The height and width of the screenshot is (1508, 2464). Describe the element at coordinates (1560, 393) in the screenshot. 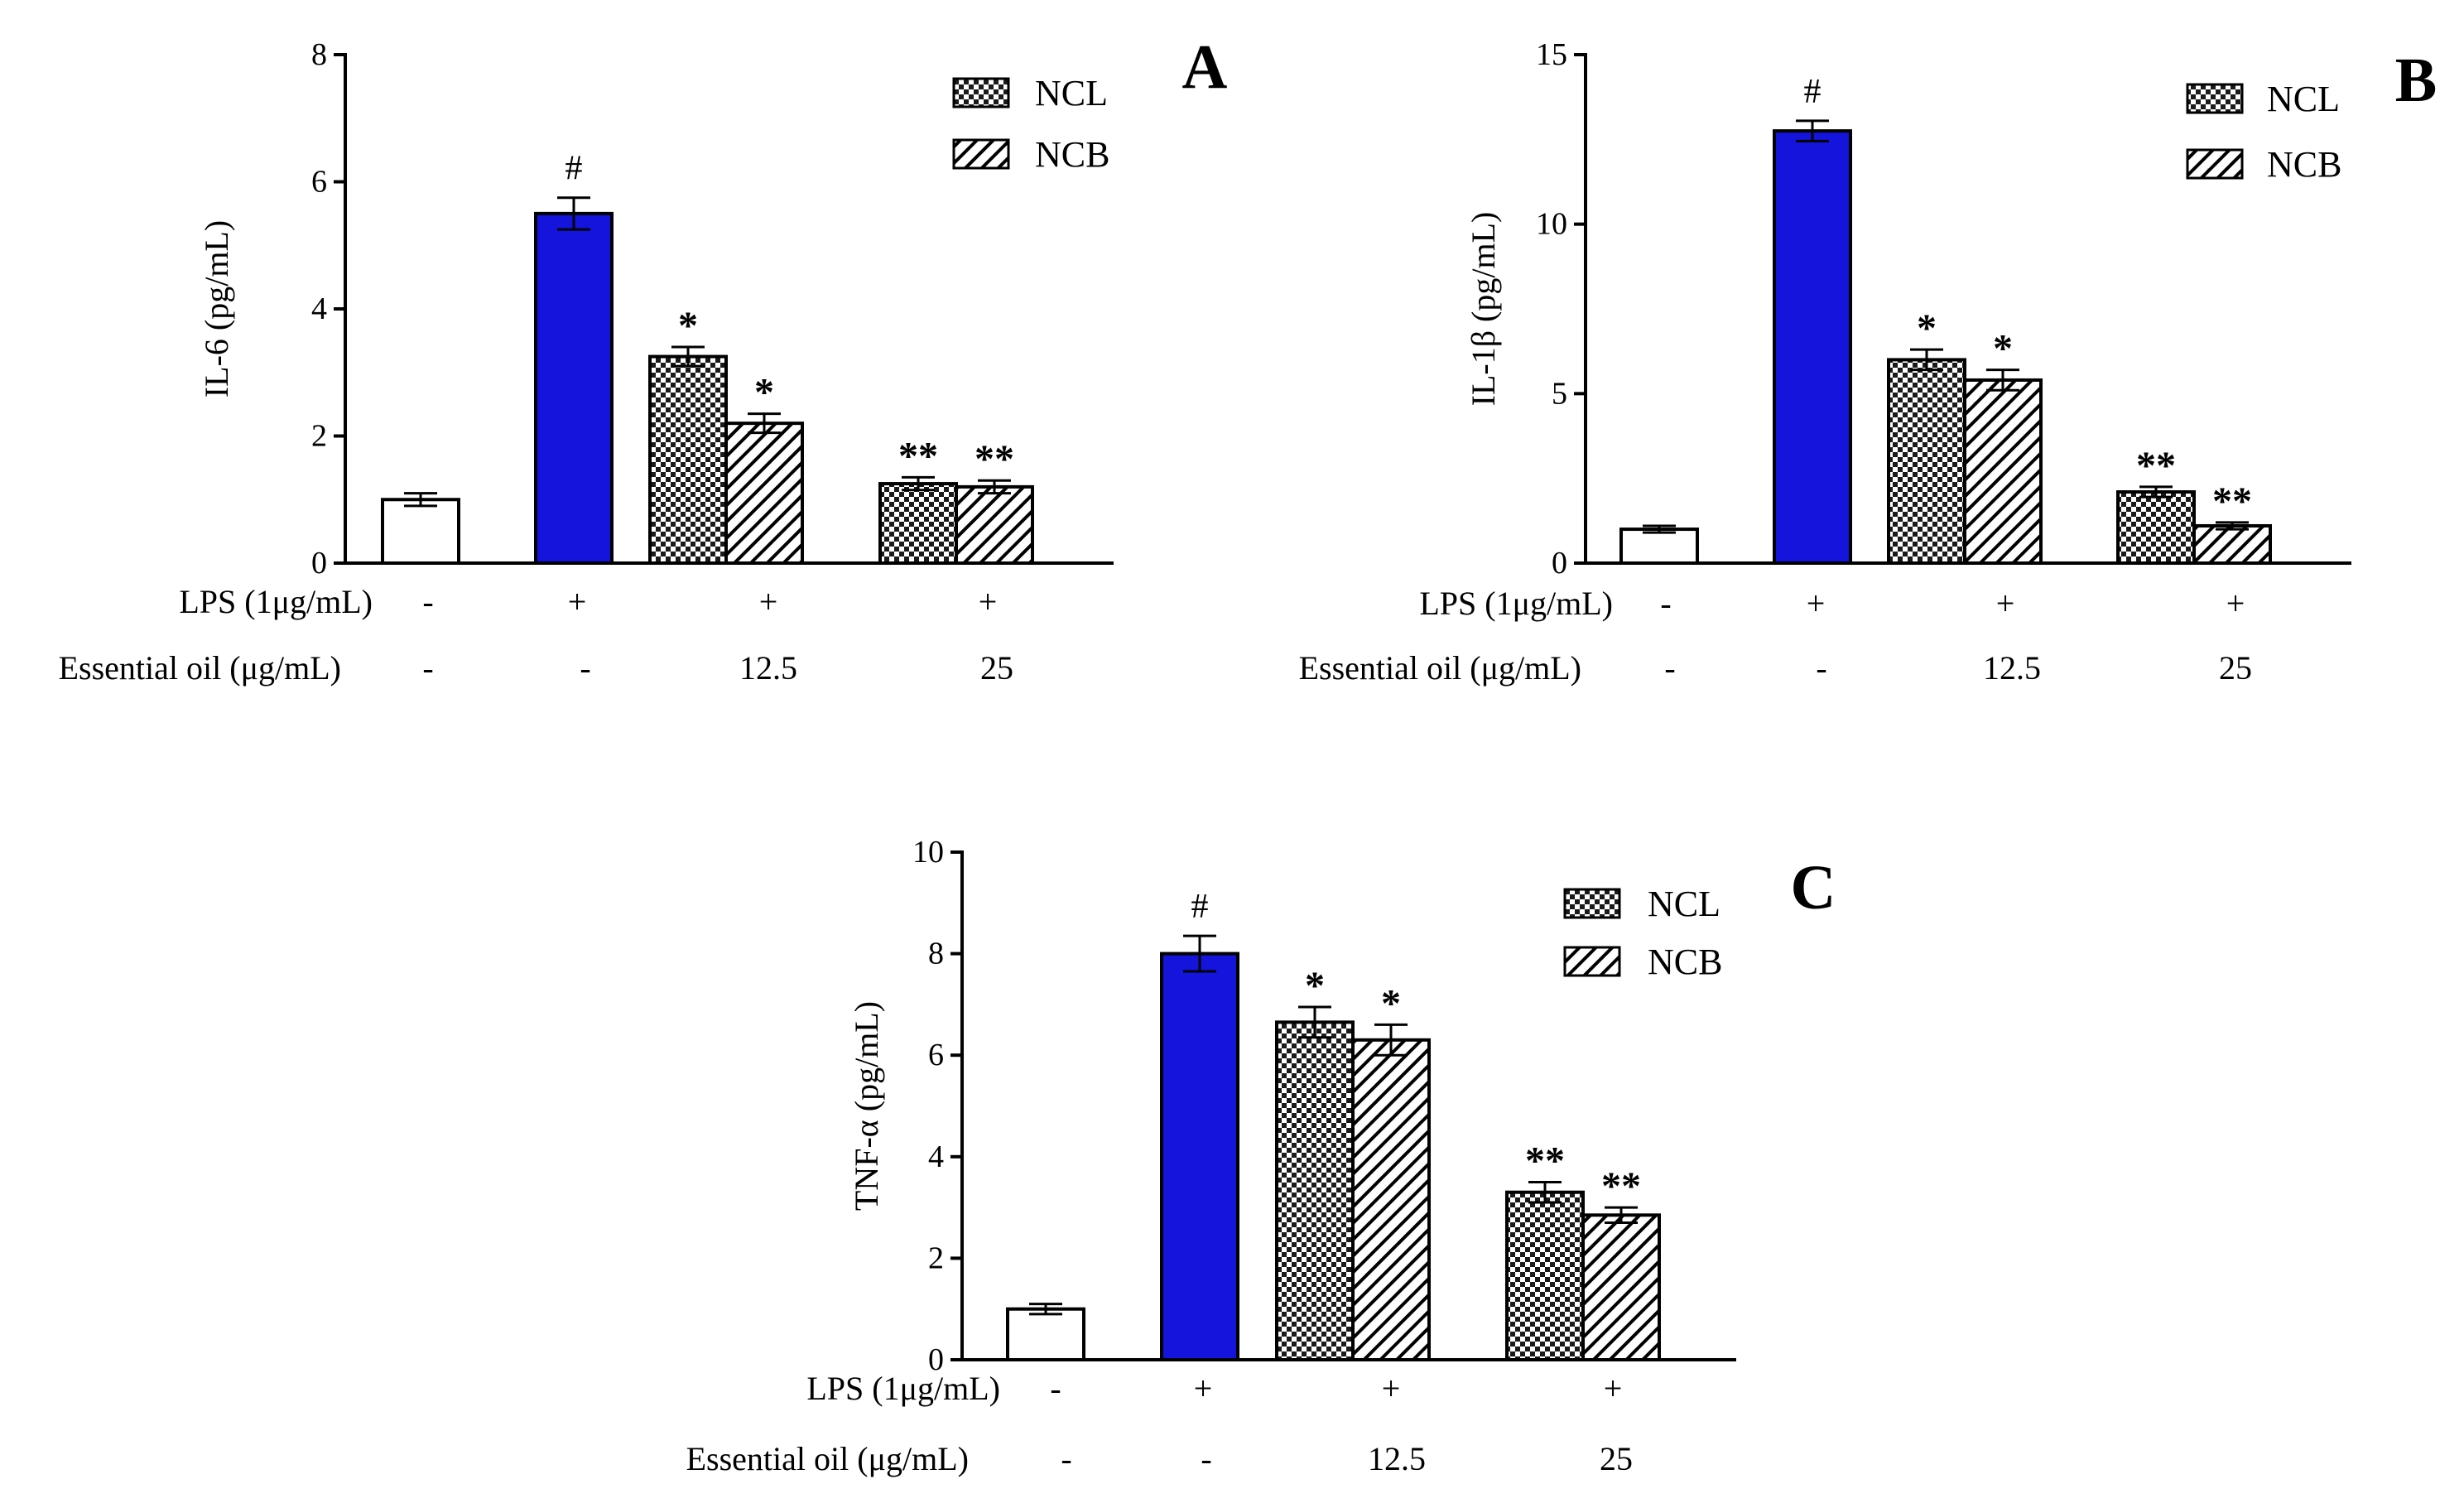

I see `y-tick-label: 5` at that location.